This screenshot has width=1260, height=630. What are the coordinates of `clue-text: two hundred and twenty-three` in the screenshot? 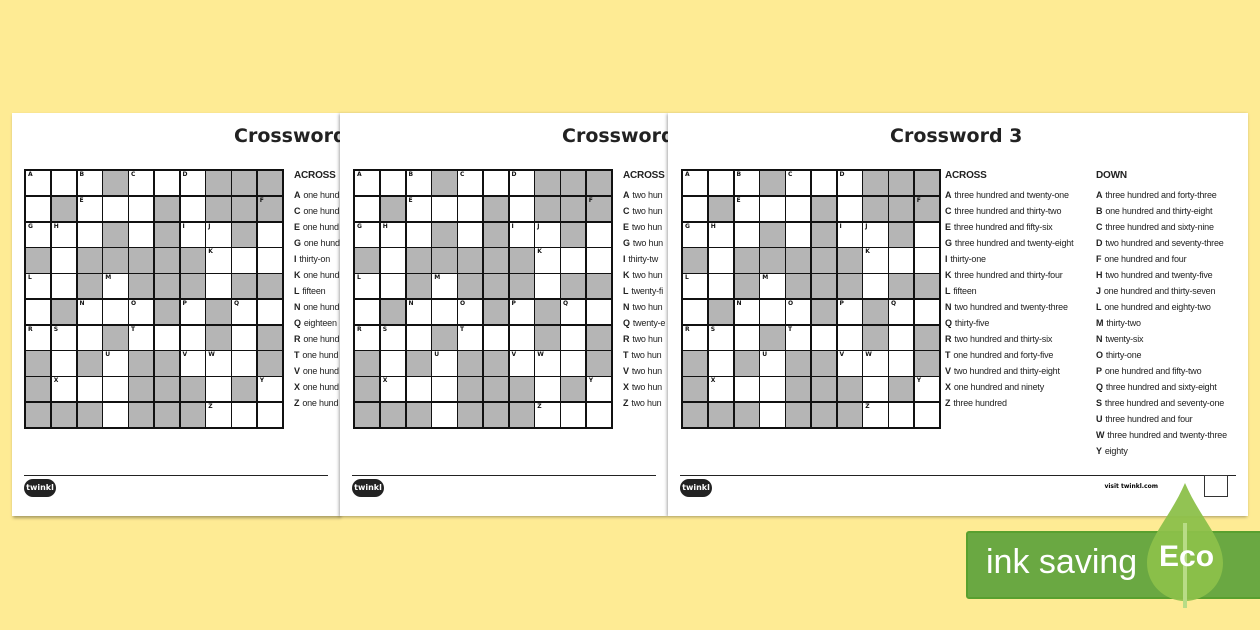 It's located at (1011, 307).